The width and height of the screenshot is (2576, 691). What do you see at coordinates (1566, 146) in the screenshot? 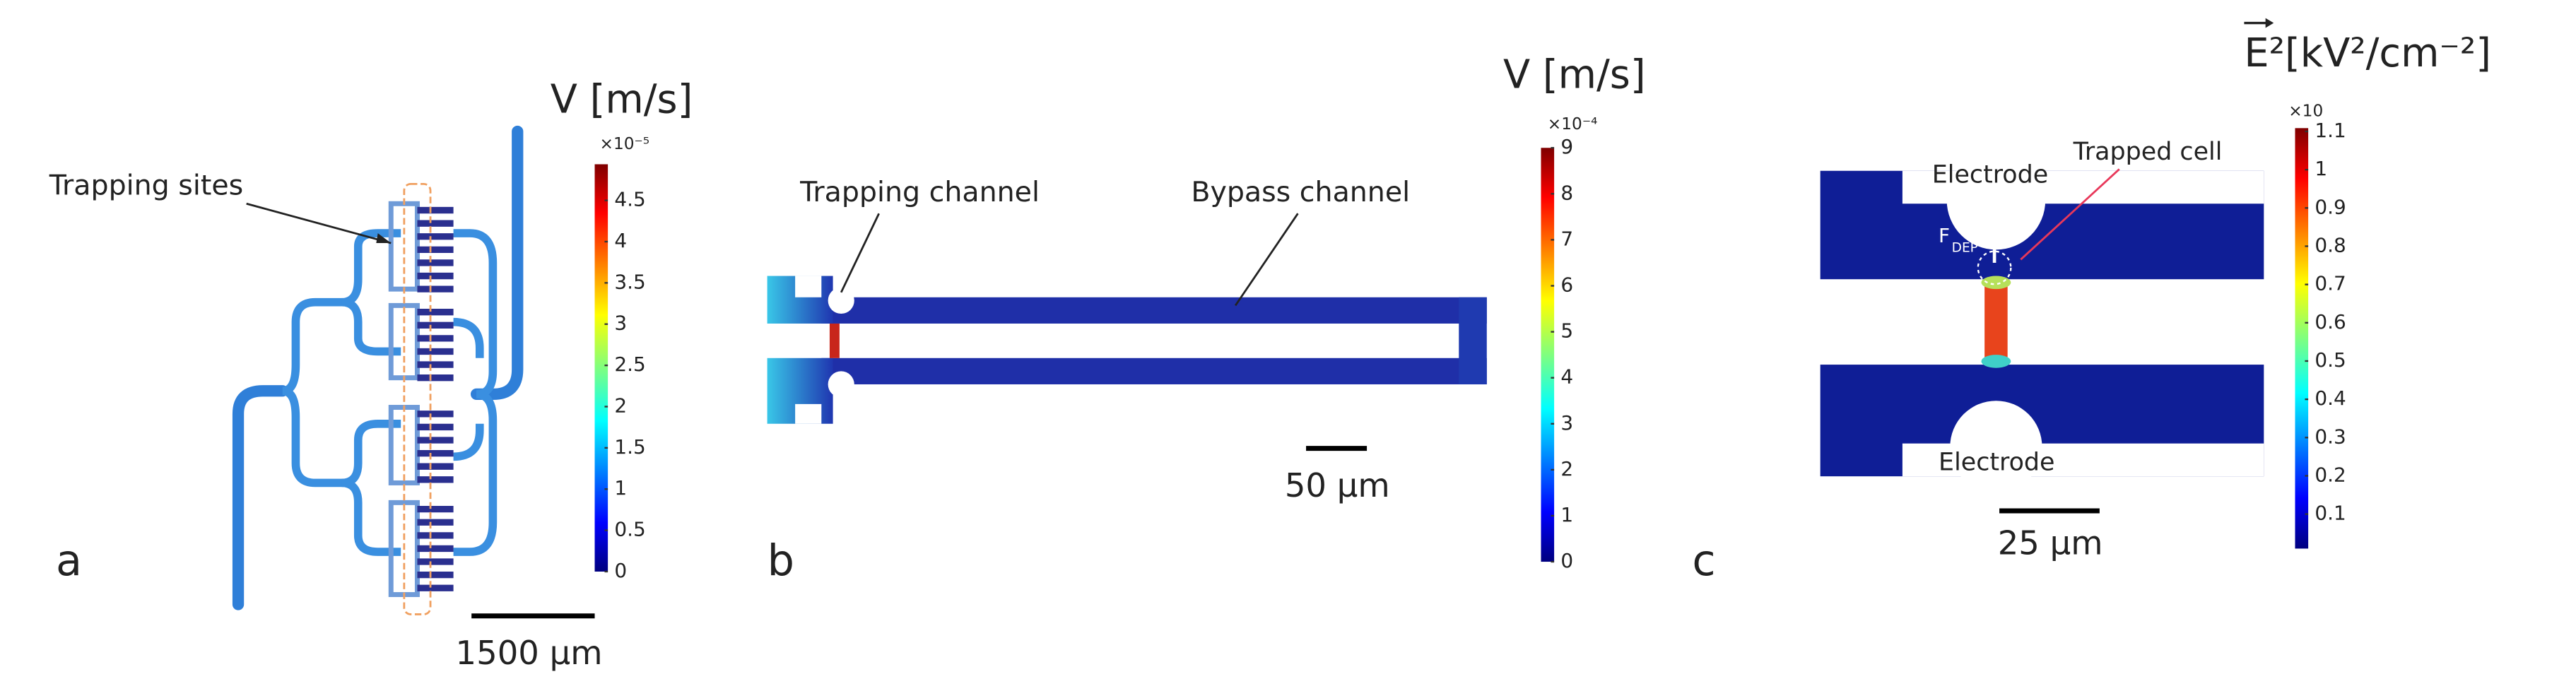
I see `colorbar-tick-label: 9` at bounding box center [1566, 146].